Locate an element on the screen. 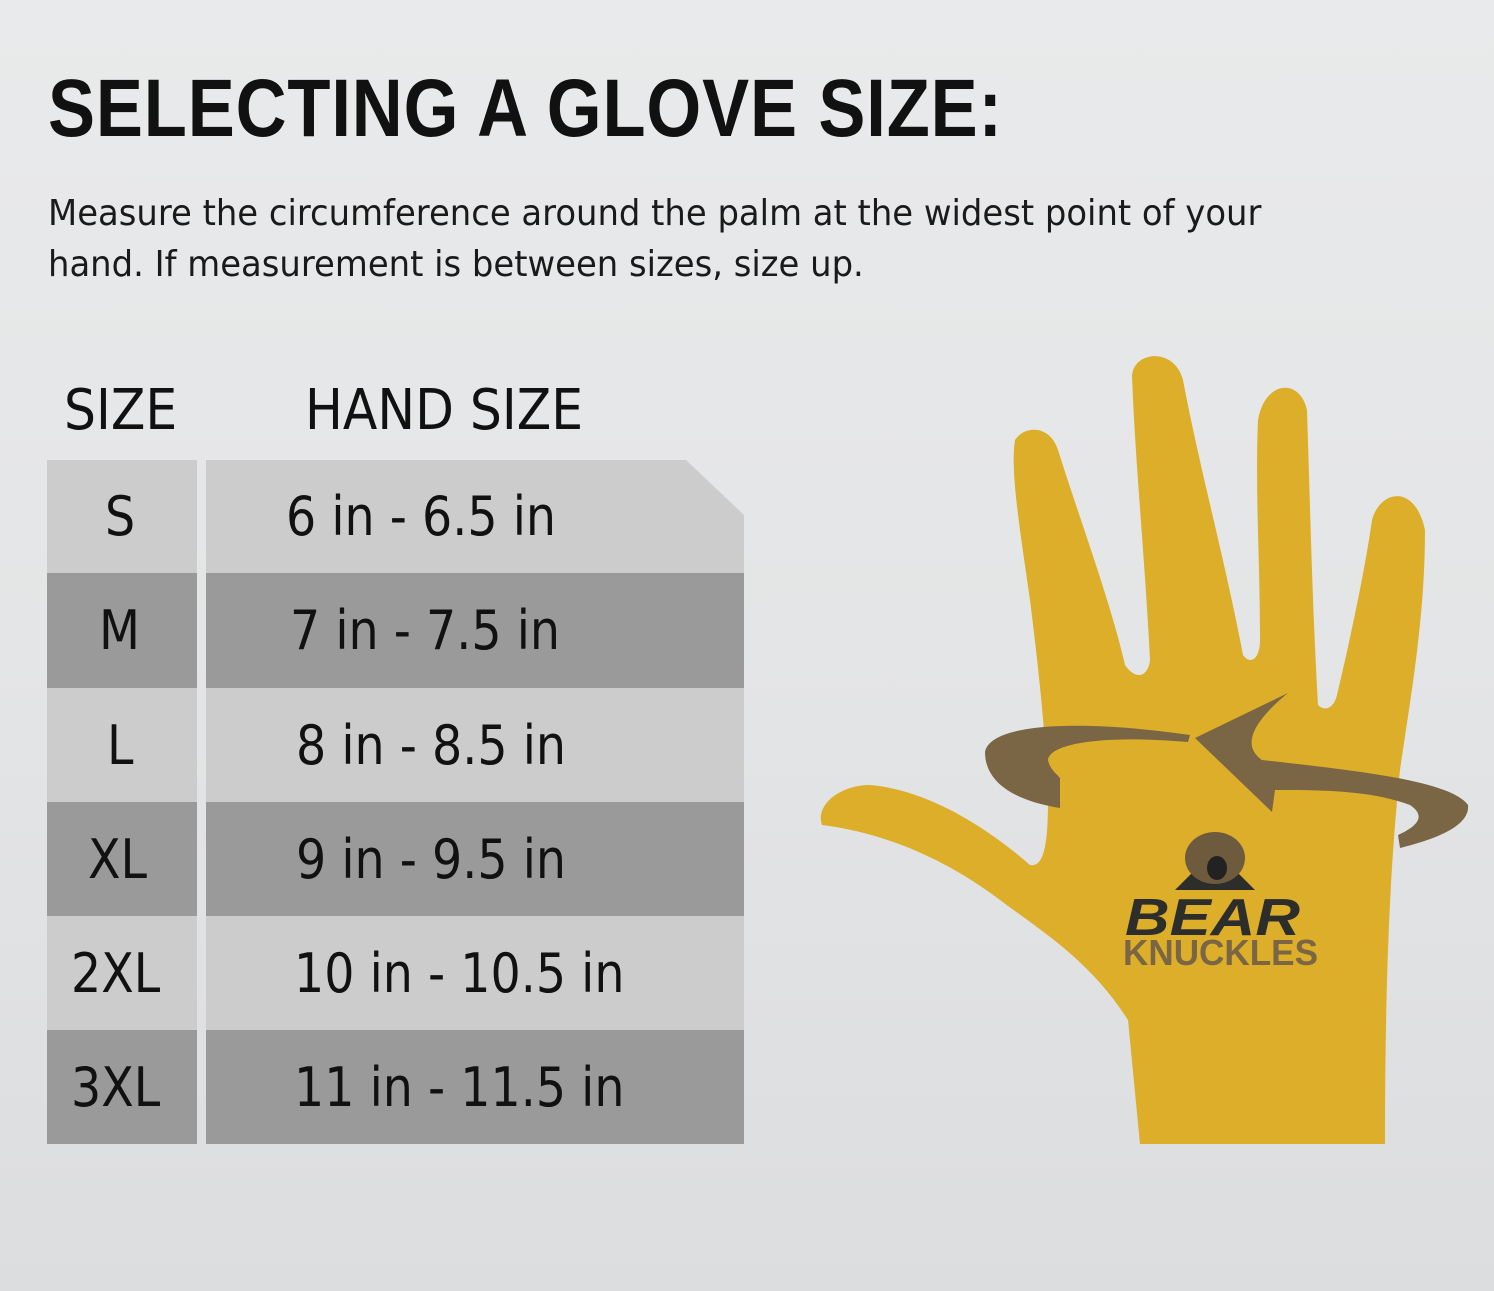 This screenshot has width=1494, height=1291. size-label: 3XL is located at coordinates (116, 1087).